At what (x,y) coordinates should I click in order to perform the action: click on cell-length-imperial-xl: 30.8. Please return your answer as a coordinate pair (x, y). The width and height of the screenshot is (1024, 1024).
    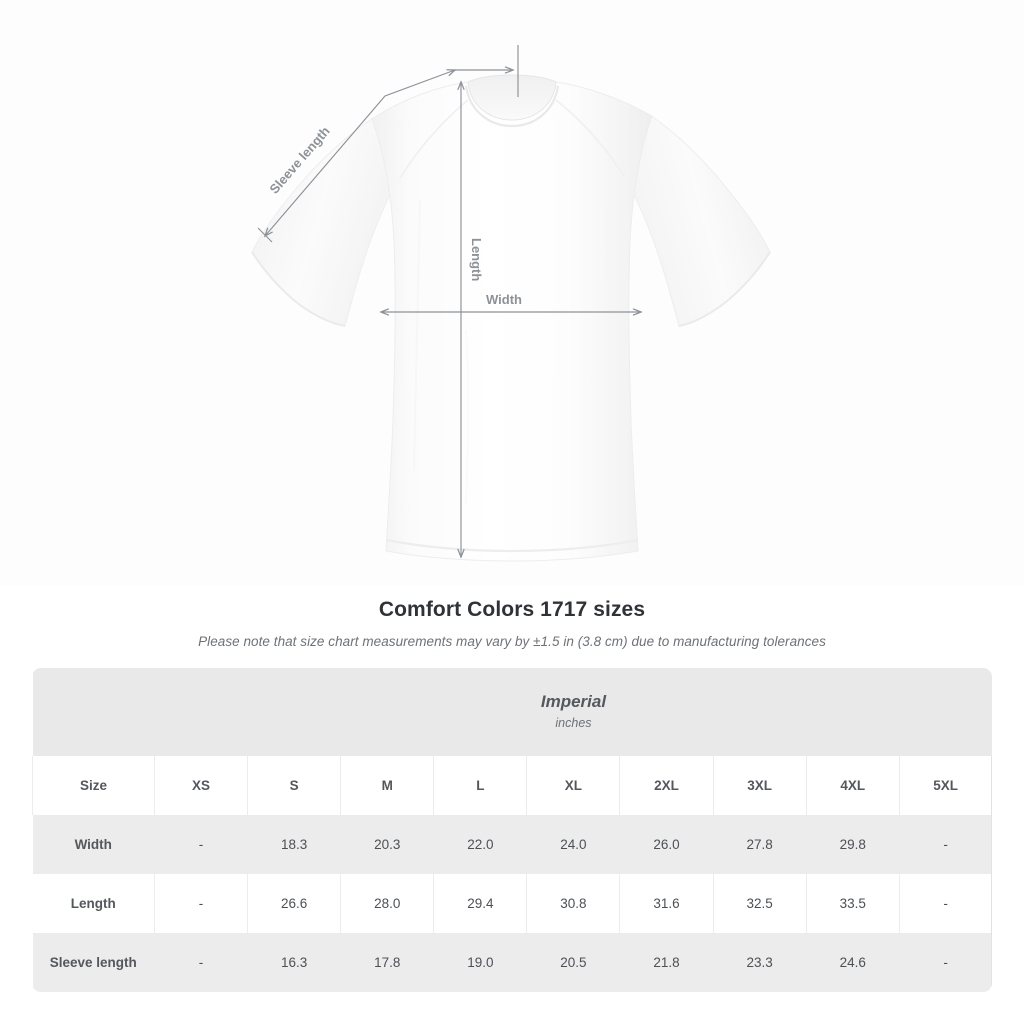
    Looking at the image, I should click on (573, 903).